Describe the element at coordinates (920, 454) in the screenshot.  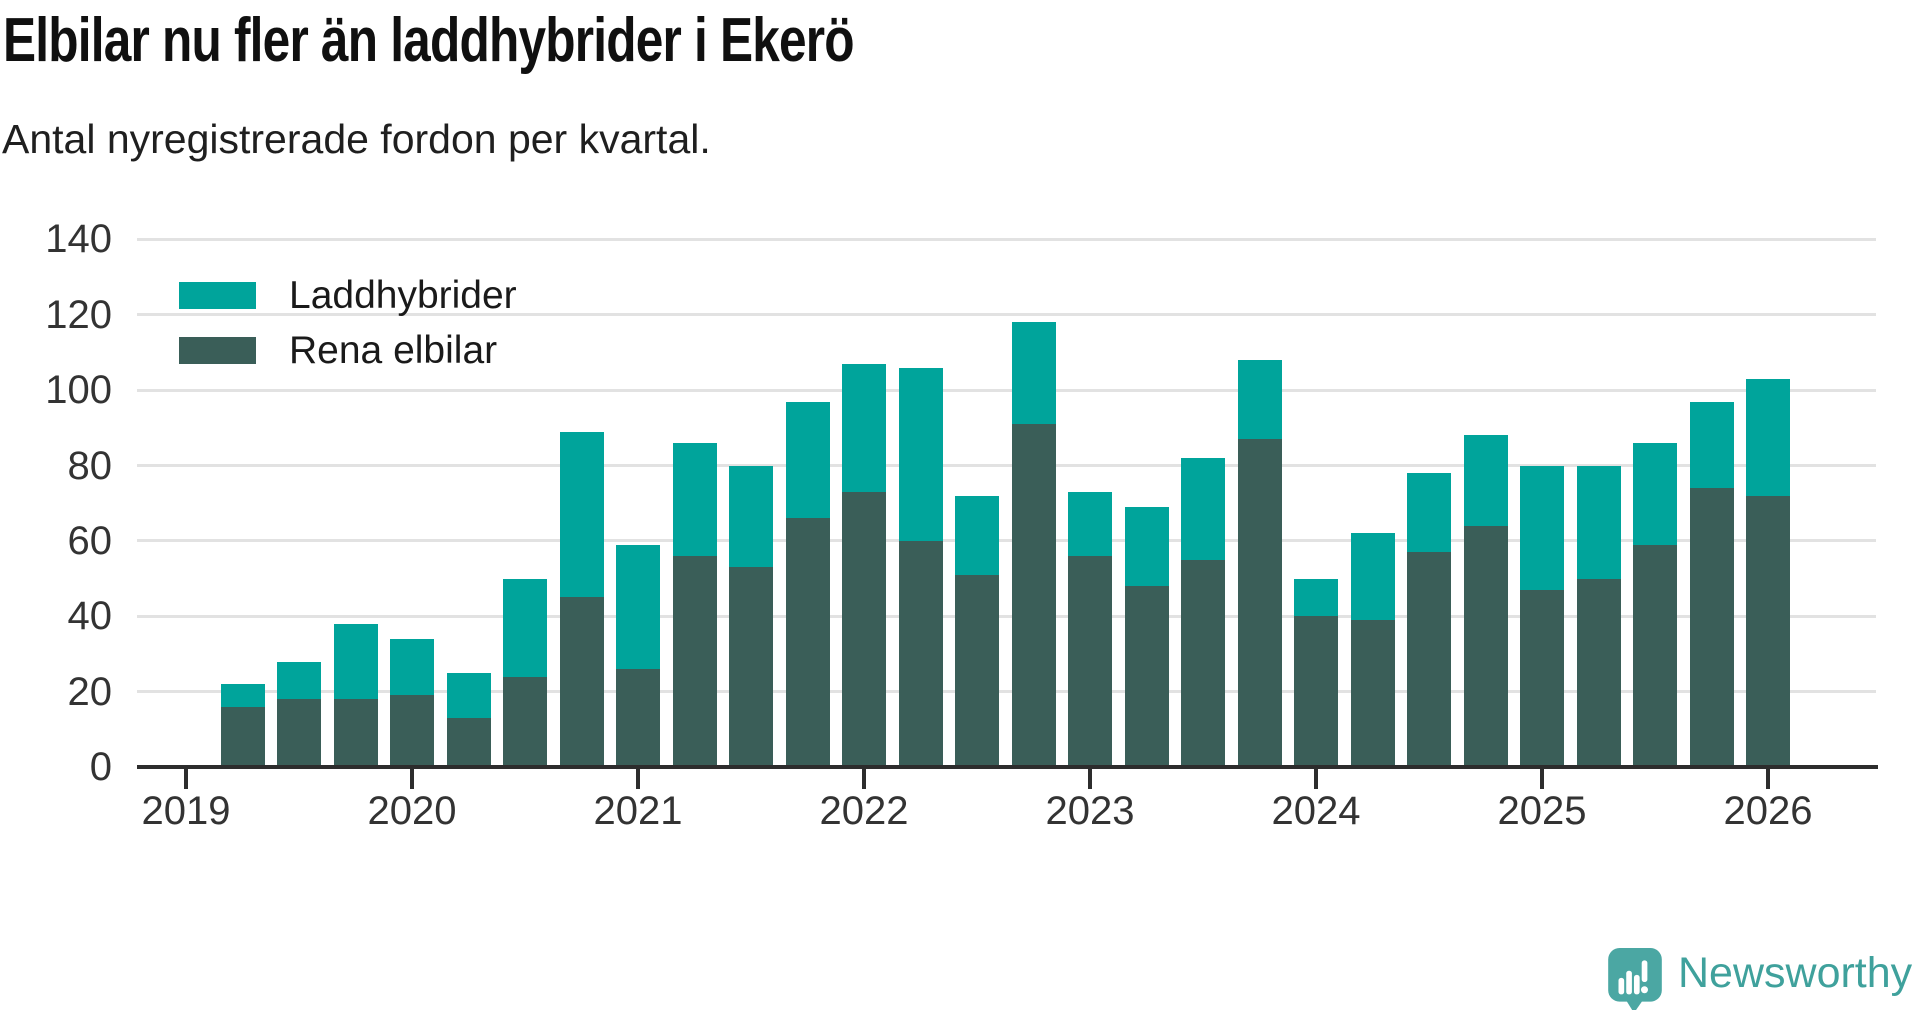
I see `bar-2022-Q2-laddhybrider` at that location.